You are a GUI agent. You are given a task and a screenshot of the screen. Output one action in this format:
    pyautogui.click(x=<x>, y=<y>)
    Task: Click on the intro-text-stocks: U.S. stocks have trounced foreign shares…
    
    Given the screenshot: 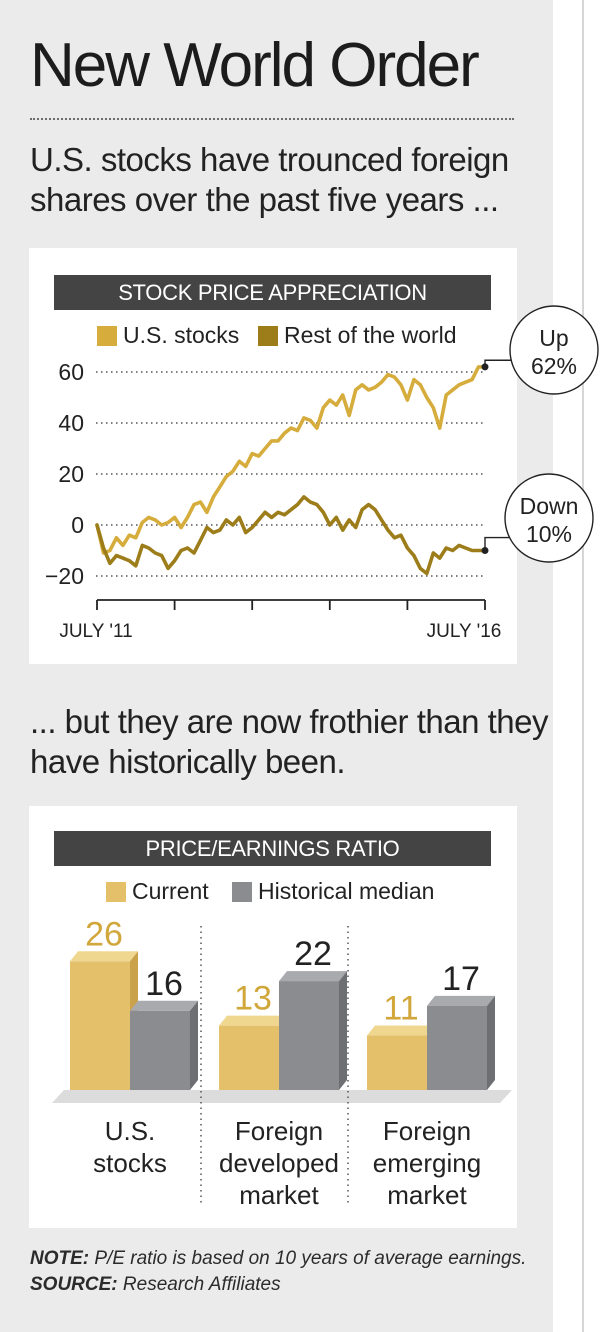 What is the action you would take?
    pyautogui.click(x=269, y=179)
    